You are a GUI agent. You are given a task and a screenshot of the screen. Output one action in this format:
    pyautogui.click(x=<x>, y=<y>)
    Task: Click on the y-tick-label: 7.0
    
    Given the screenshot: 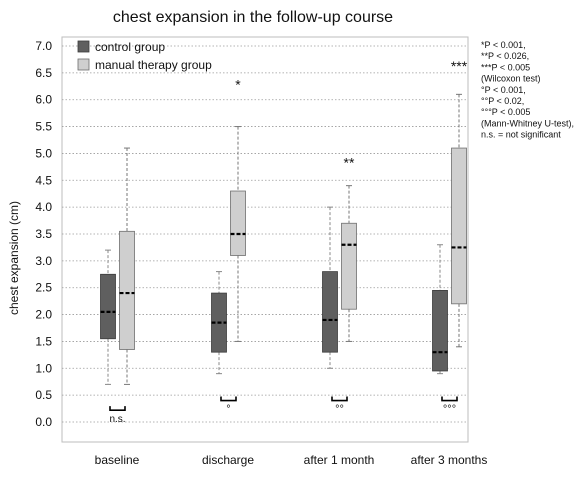 What is the action you would take?
    pyautogui.click(x=43, y=46)
    